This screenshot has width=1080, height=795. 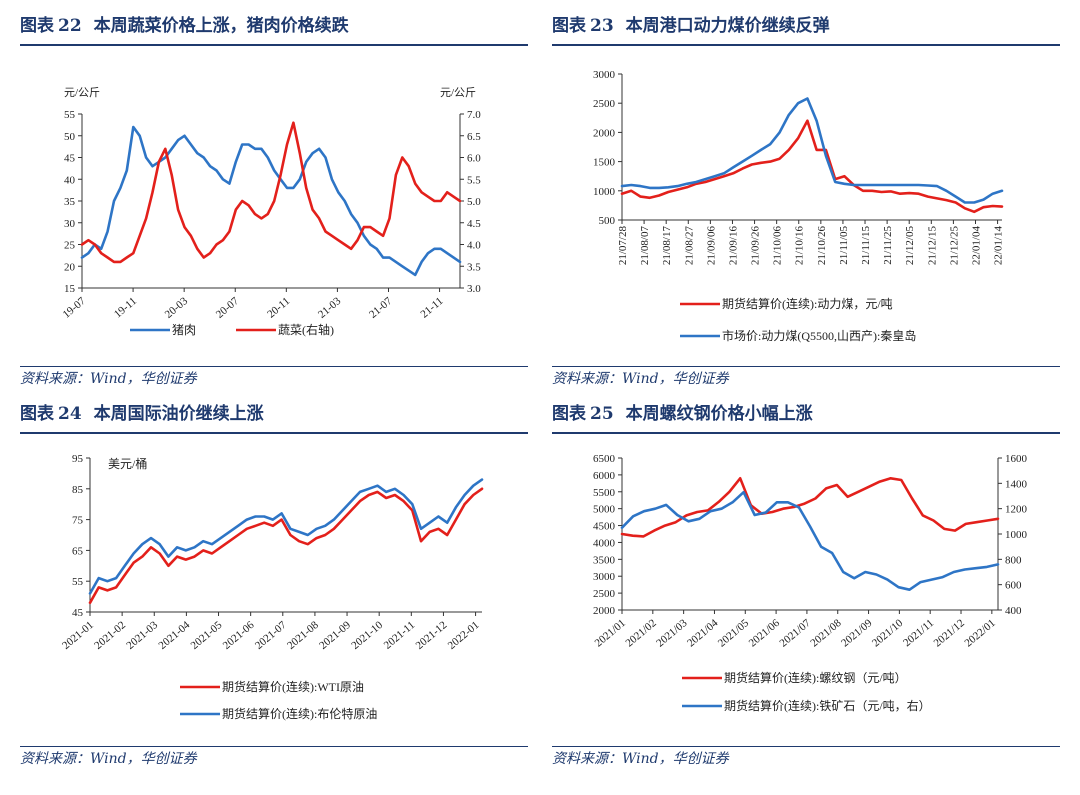 I want to click on y-tick-label-left: 3500, so click(x=604, y=560).